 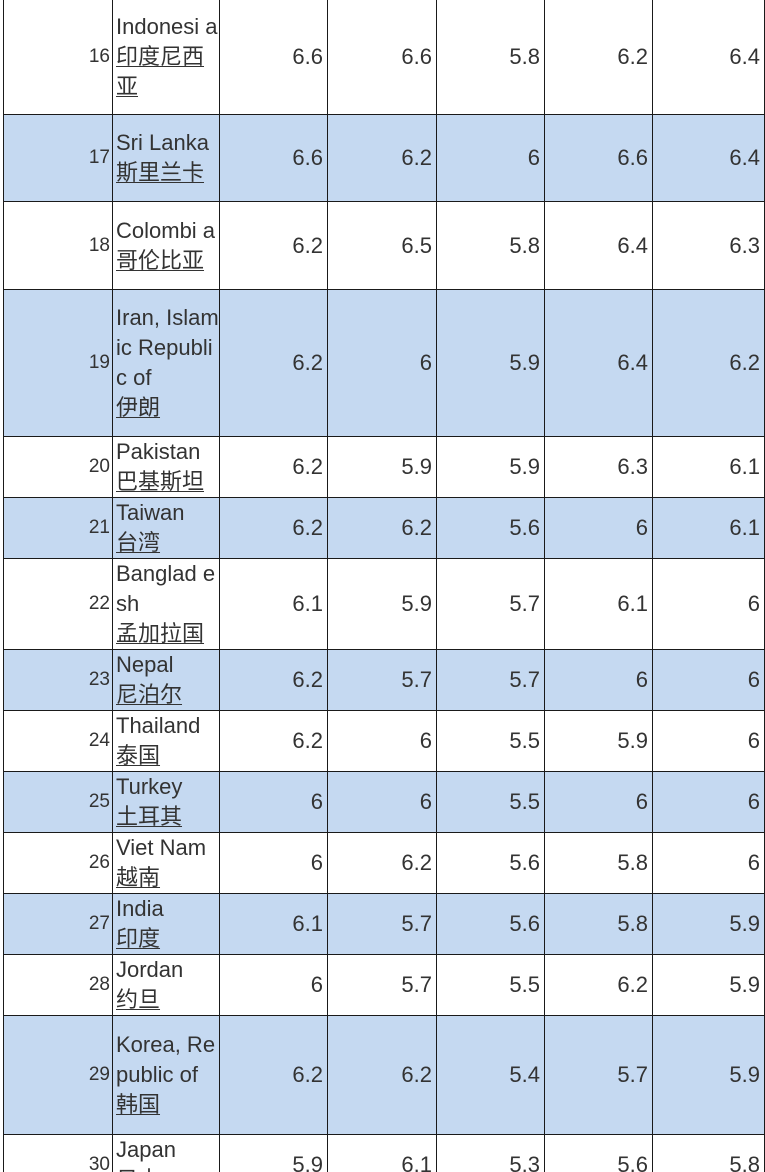 What do you see at coordinates (167, 26) in the screenshot?
I see `country-name-english: Indonesi a` at bounding box center [167, 26].